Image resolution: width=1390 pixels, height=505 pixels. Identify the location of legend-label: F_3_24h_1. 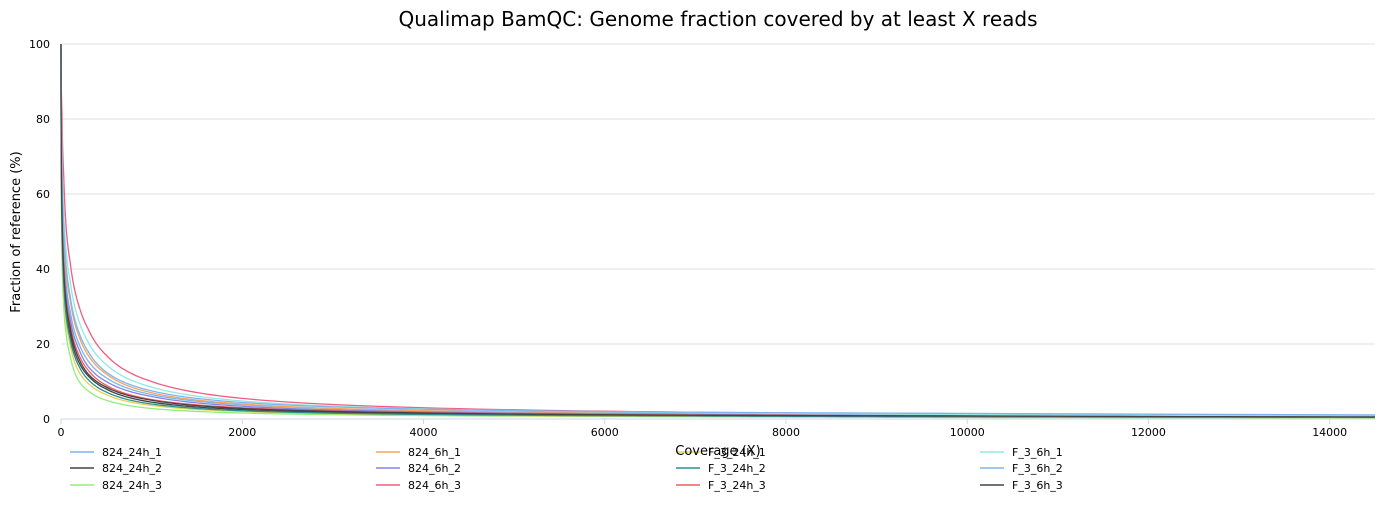
(737, 452).